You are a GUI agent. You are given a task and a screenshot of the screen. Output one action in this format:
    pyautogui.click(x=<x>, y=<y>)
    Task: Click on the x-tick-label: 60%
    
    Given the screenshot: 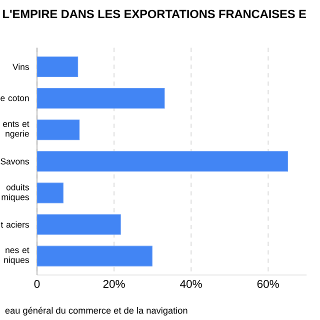 What is the action you would take?
    pyautogui.click(x=268, y=284)
    